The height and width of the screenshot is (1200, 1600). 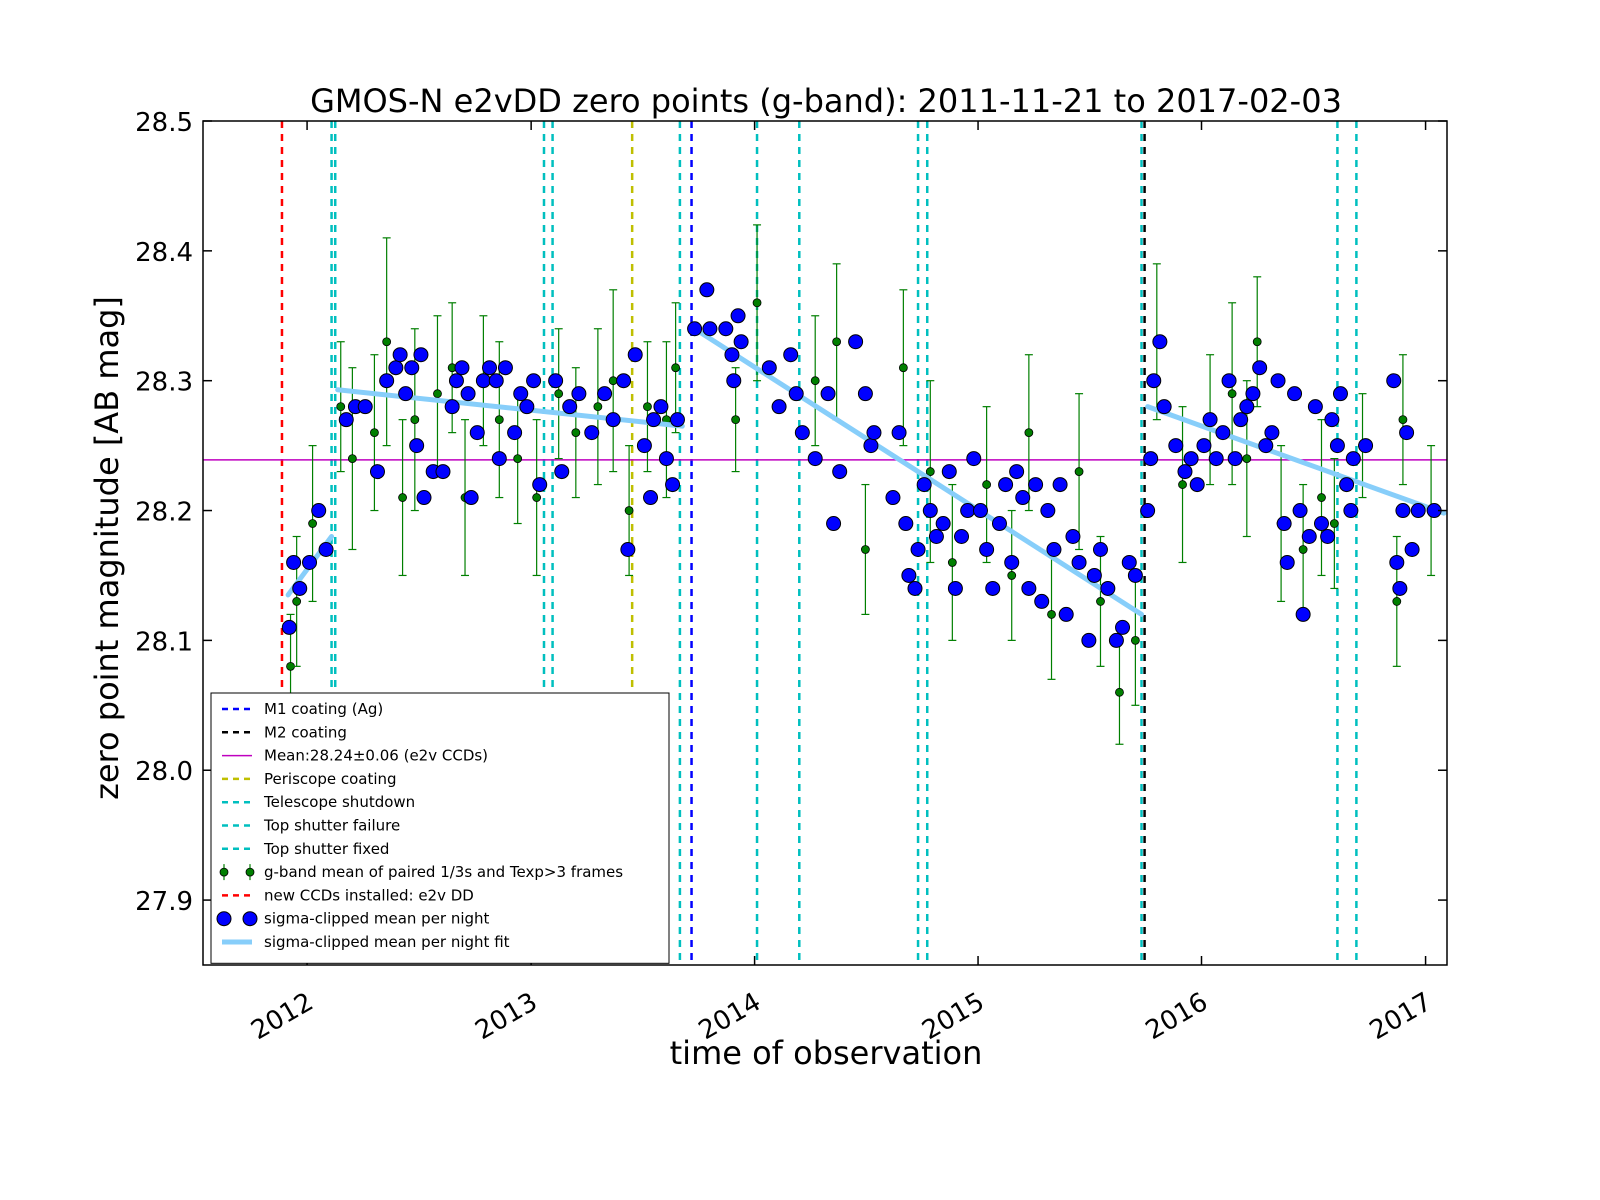 I want to click on legend-label: Telescope shutdown, so click(x=339, y=802).